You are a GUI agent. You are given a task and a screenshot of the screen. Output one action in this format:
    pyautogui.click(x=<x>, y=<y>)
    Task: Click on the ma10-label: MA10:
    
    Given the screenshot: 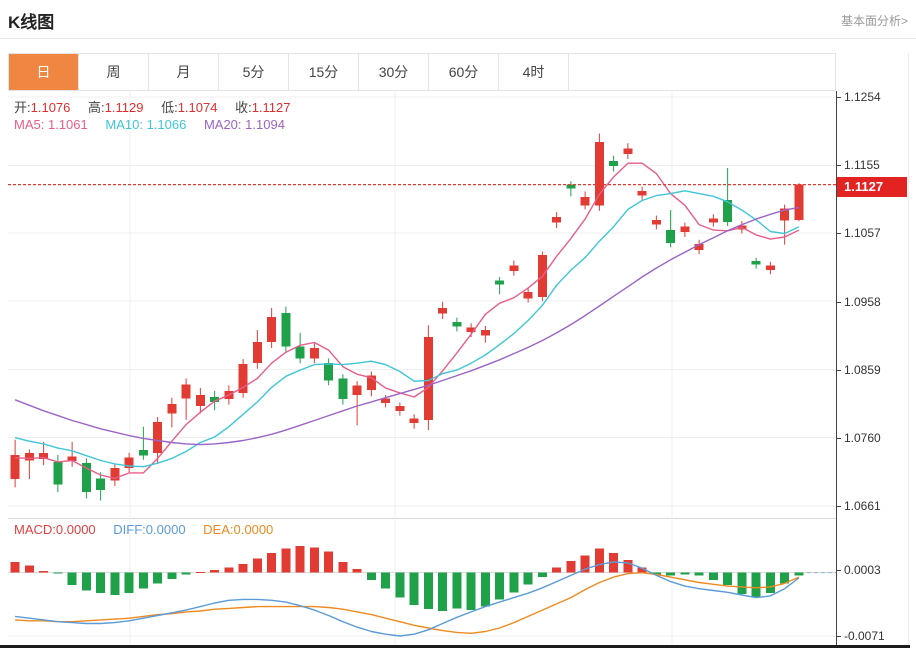 What is the action you would take?
    pyautogui.click(x=124, y=124)
    